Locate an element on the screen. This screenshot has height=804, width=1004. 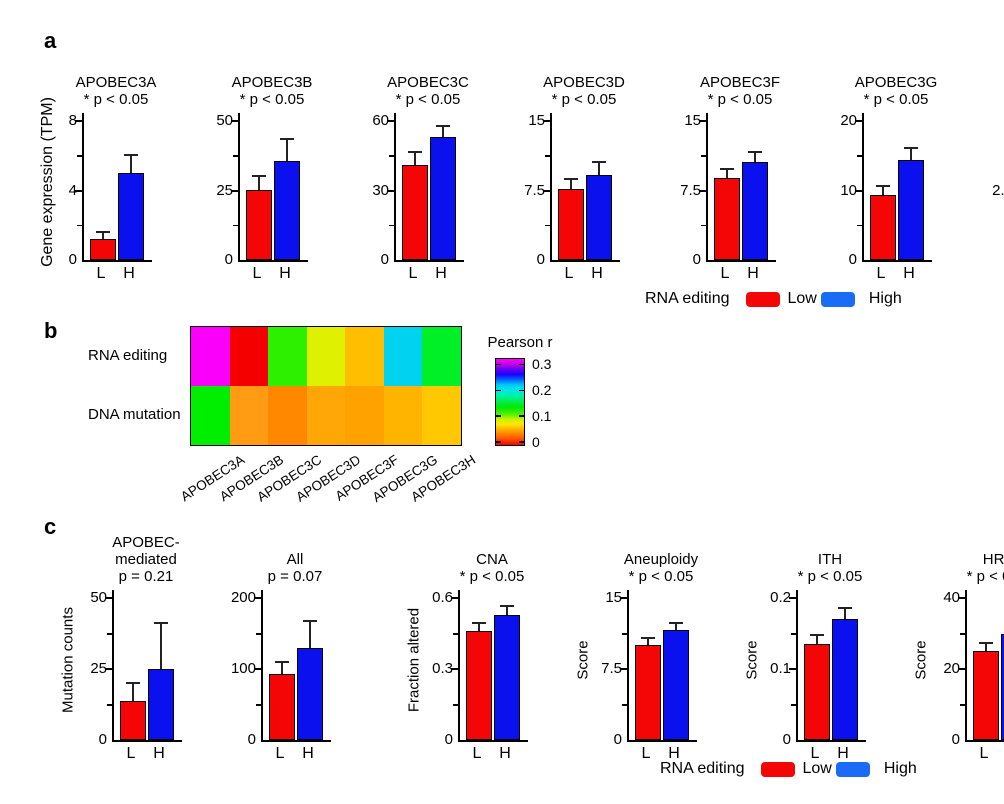
chart-title: APOBEC3F * p < 0.05 is located at coordinates (740, 85).